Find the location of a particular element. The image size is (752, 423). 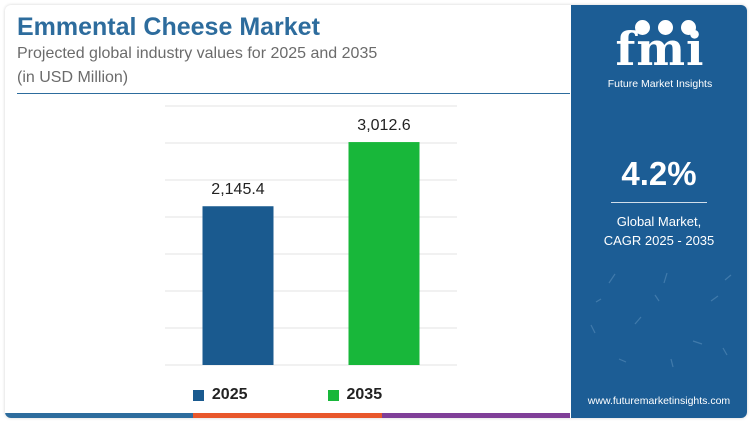

legend-item-2025: 2025 is located at coordinates (220, 395).